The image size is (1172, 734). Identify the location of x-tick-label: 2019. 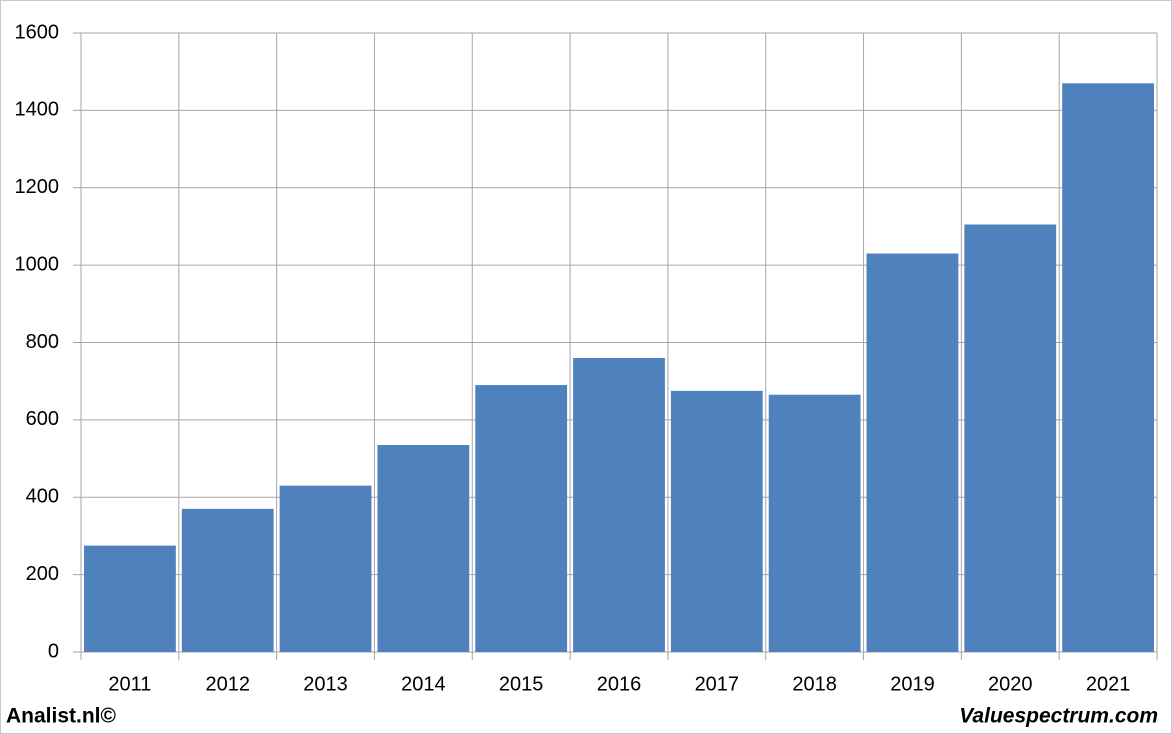
(912, 684).